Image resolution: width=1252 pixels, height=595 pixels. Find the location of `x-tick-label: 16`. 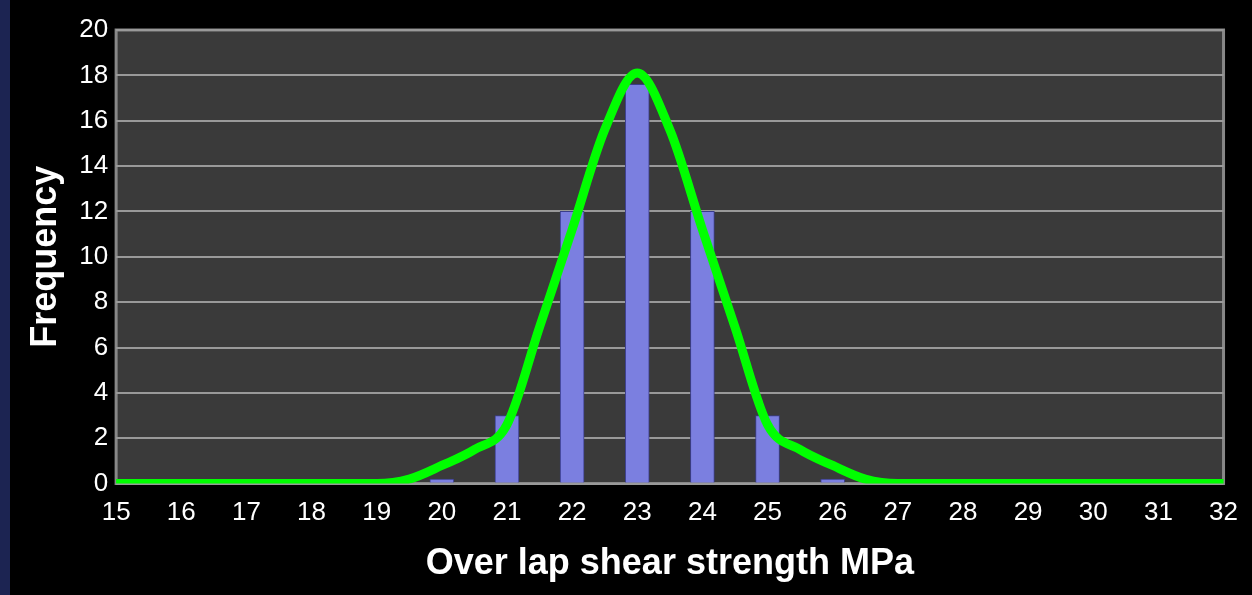

x-tick-label: 16 is located at coordinates (181, 511).